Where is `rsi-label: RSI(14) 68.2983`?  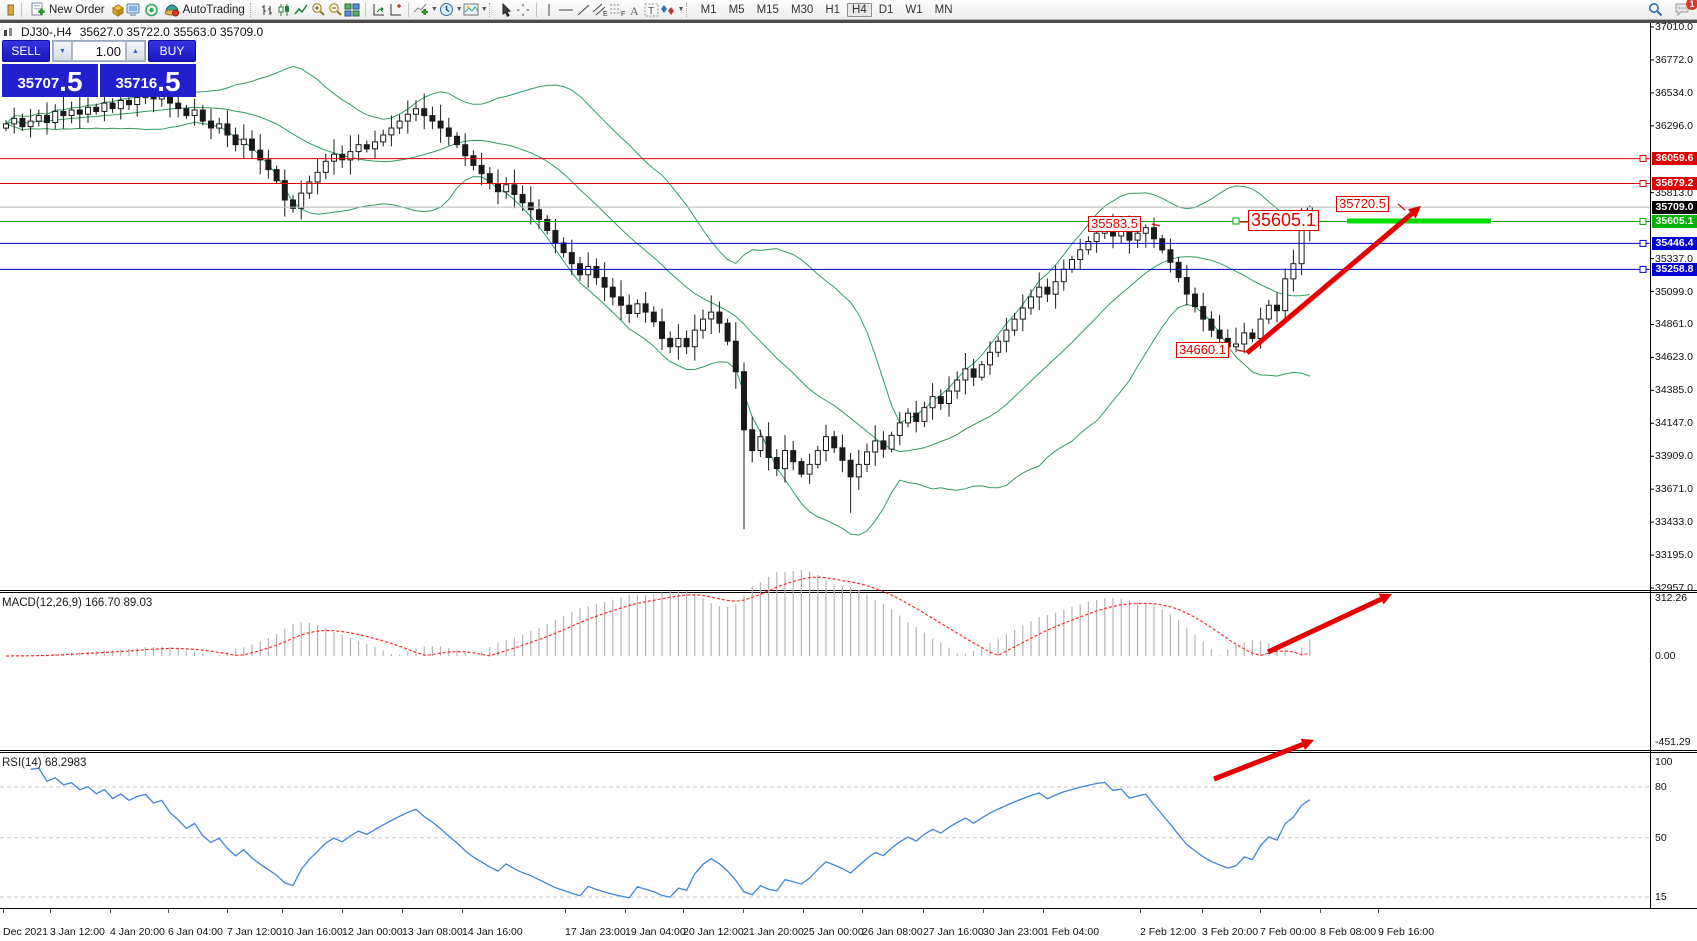
rsi-label: RSI(14) 68.2983 is located at coordinates (44, 763).